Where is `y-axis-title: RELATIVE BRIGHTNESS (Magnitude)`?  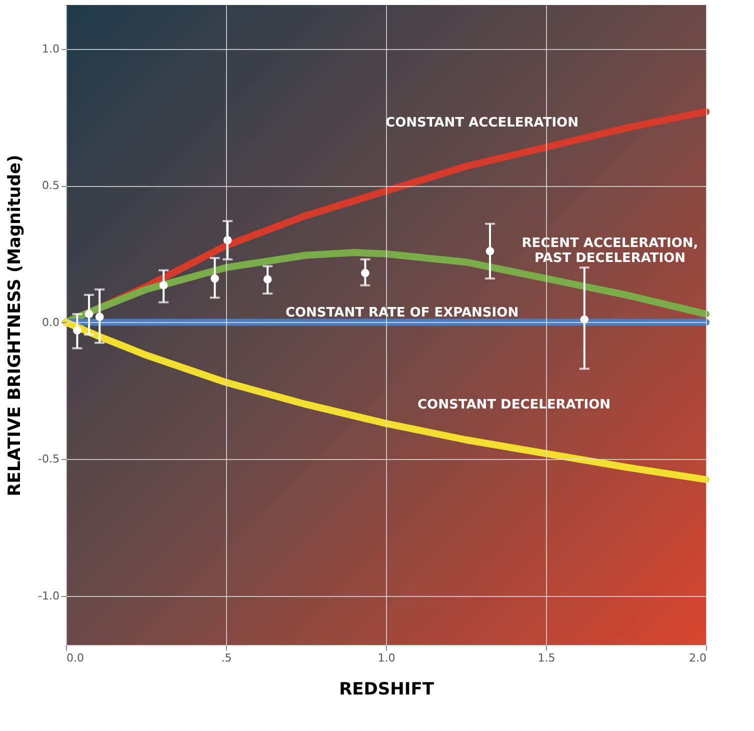
y-axis-title: RELATIVE BRIGHTNESS (Magnitude) is located at coordinates (15, 325).